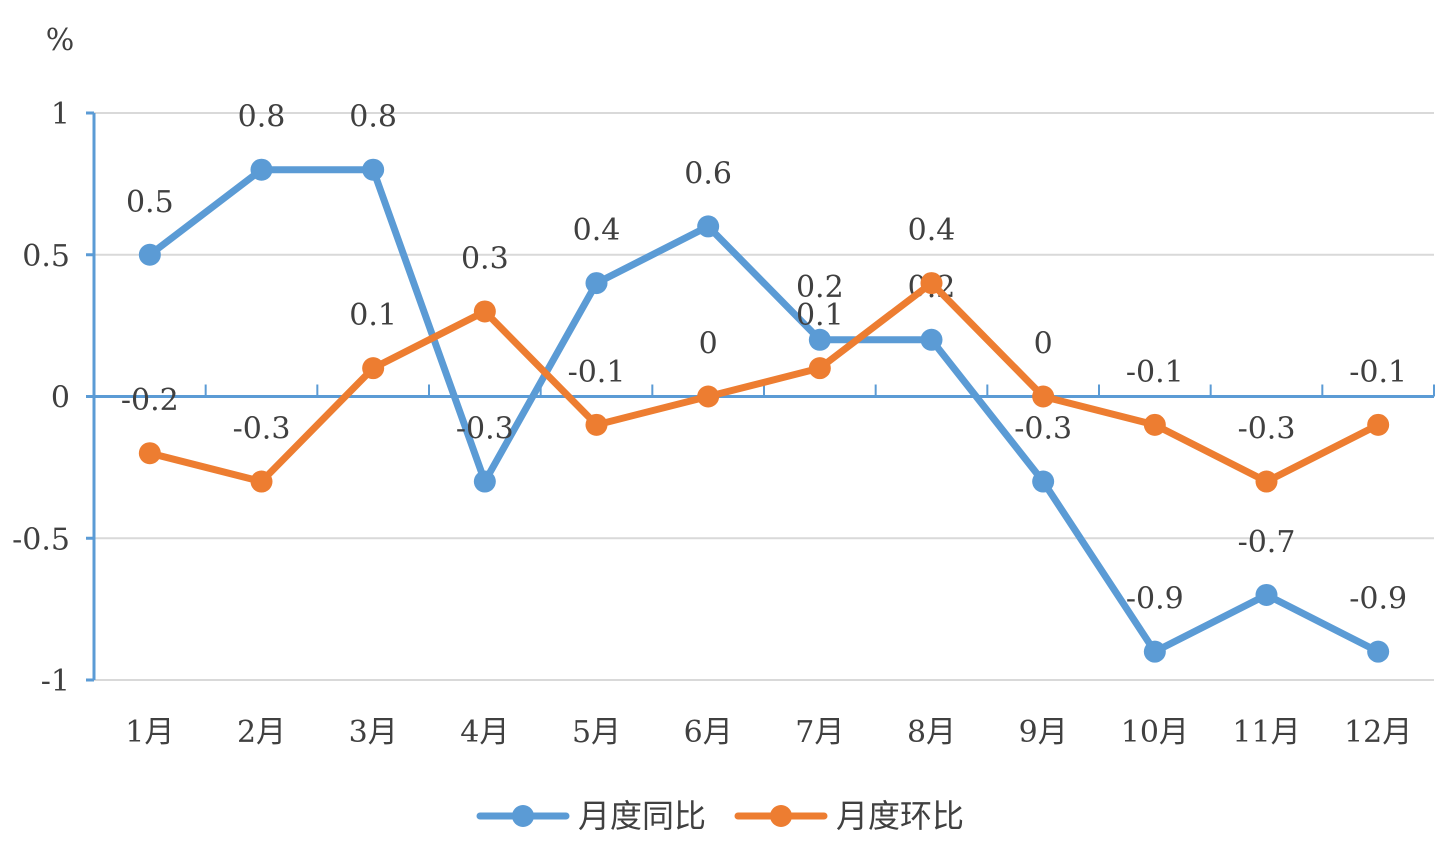 This screenshot has width=1438, height=846. I want to click on x-tick-label: 9月, so click(1043, 732).